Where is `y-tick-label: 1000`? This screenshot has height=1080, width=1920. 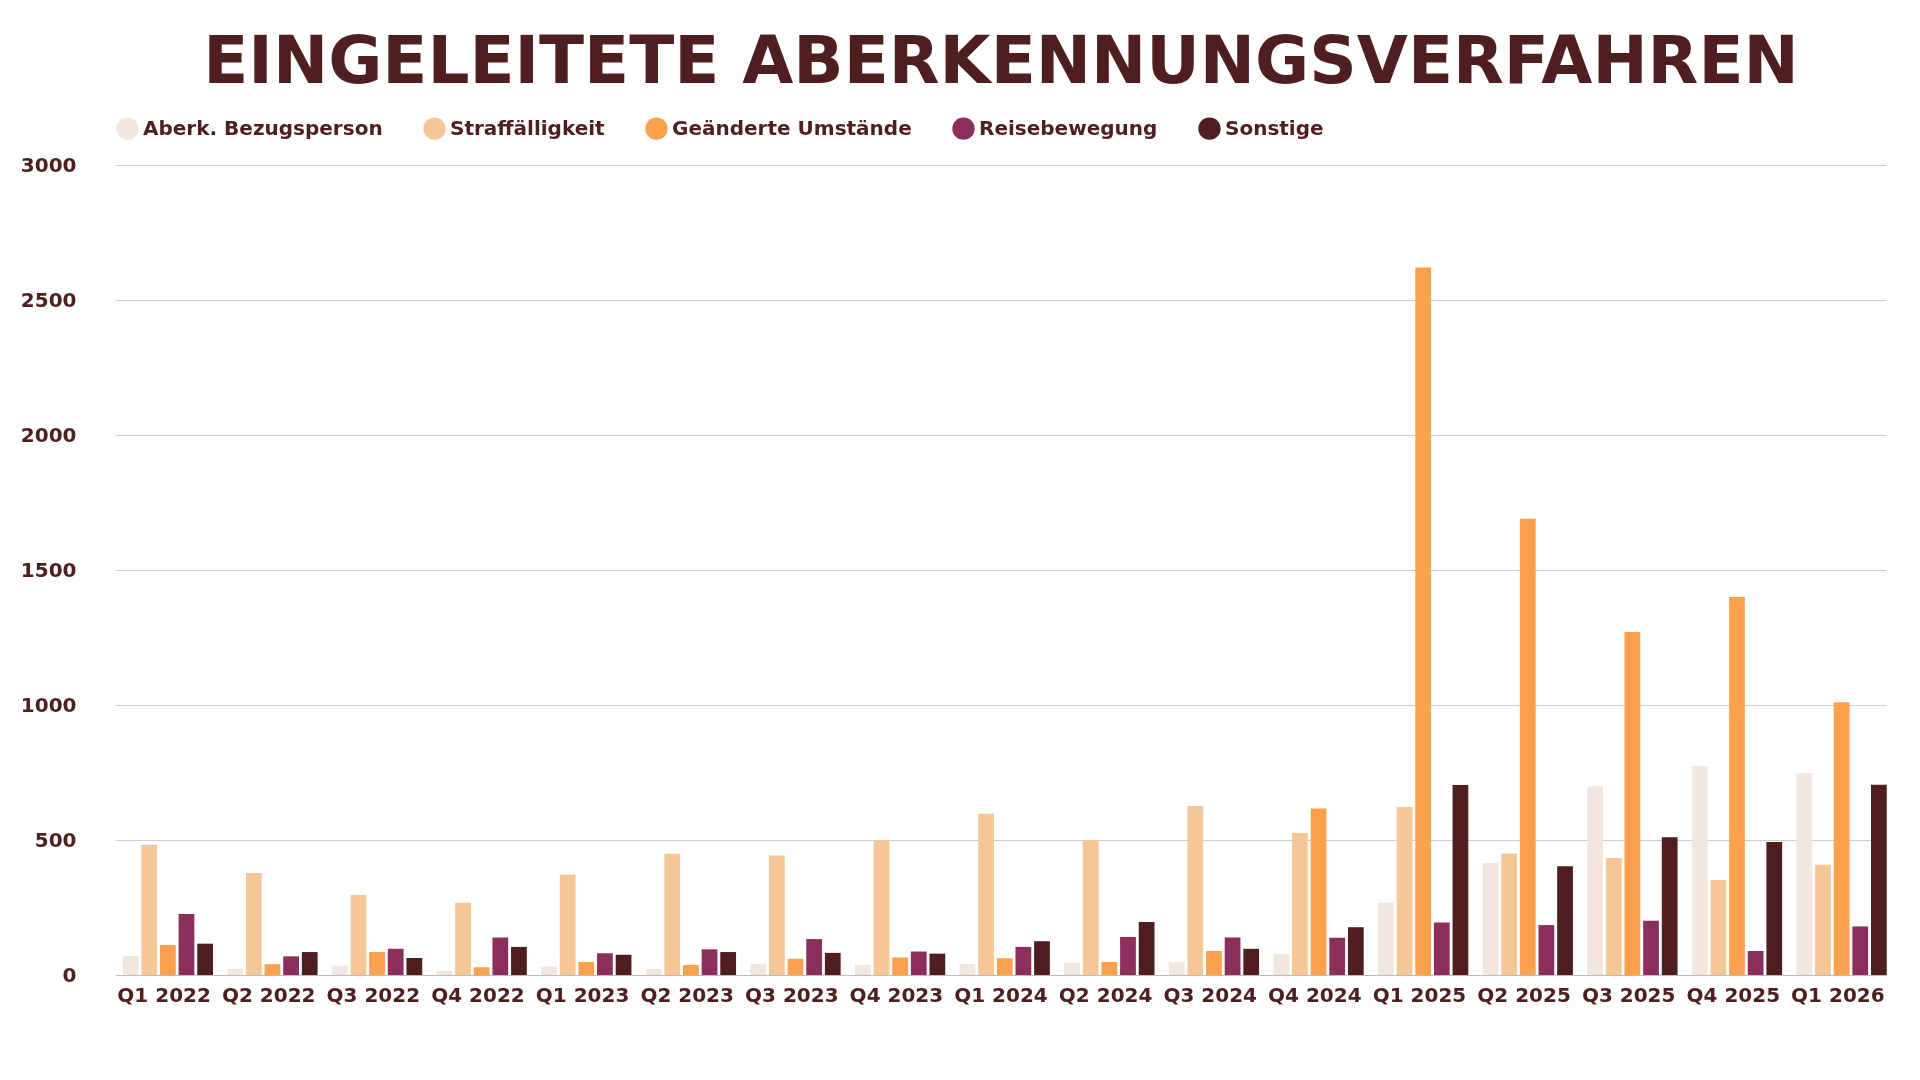
y-tick-label: 1000 is located at coordinates (48, 704).